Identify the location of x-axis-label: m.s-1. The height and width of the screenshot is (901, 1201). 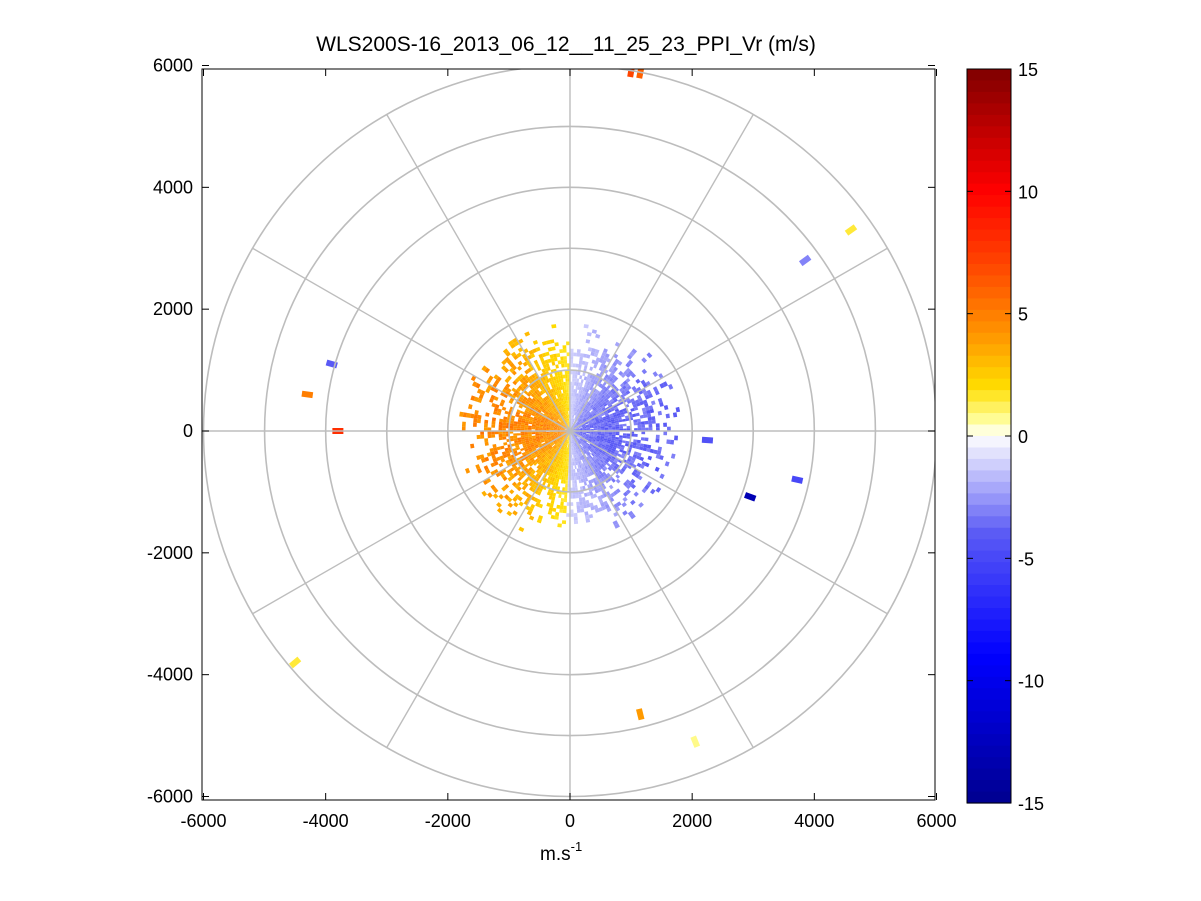
(561, 852).